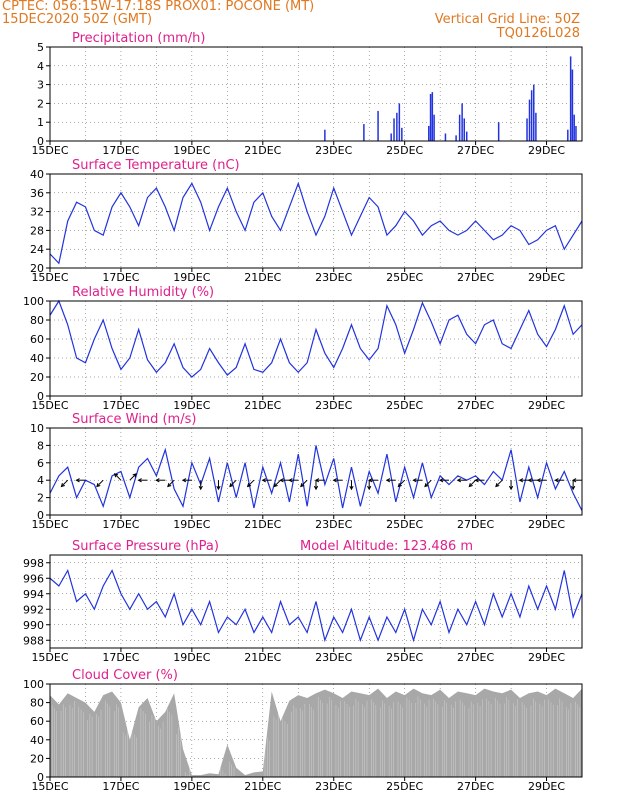  What do you see at coordinates (37, 758) in the screenshot?
I see `y-tick-label: 20` at bounding box center [37, 758].